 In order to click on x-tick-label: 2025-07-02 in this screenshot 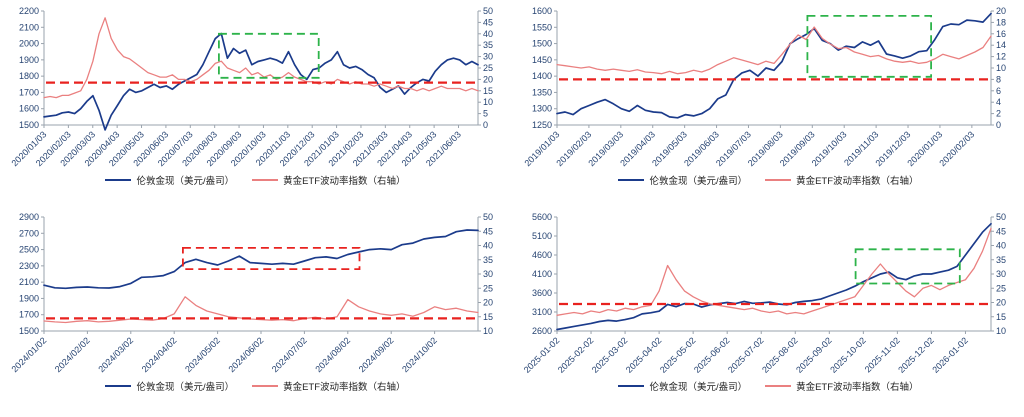, I will do `click(745, 355)`.